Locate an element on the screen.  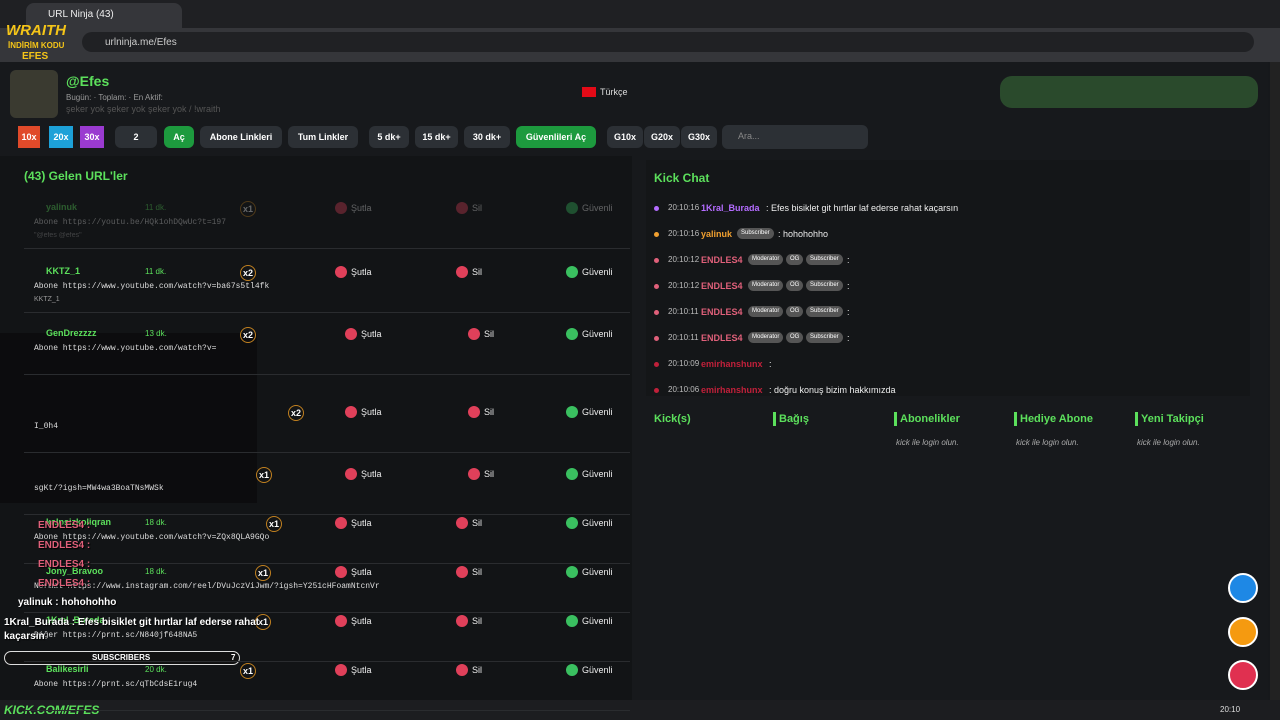
row-time: 20 dk. is located at coordinates (156, 669).